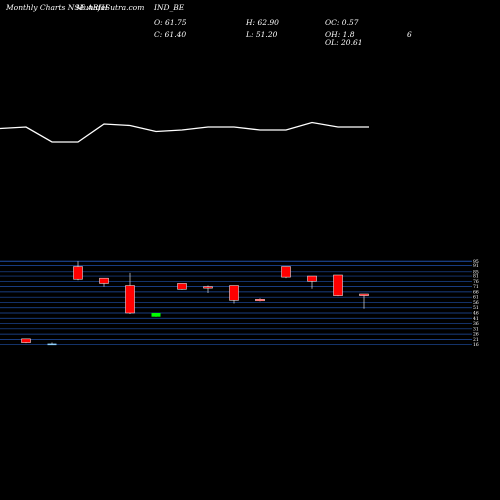 Image resolution: width=500 pixels, height=500 pixels. I want to click on y-tick-label: 16, so click(476, 345).